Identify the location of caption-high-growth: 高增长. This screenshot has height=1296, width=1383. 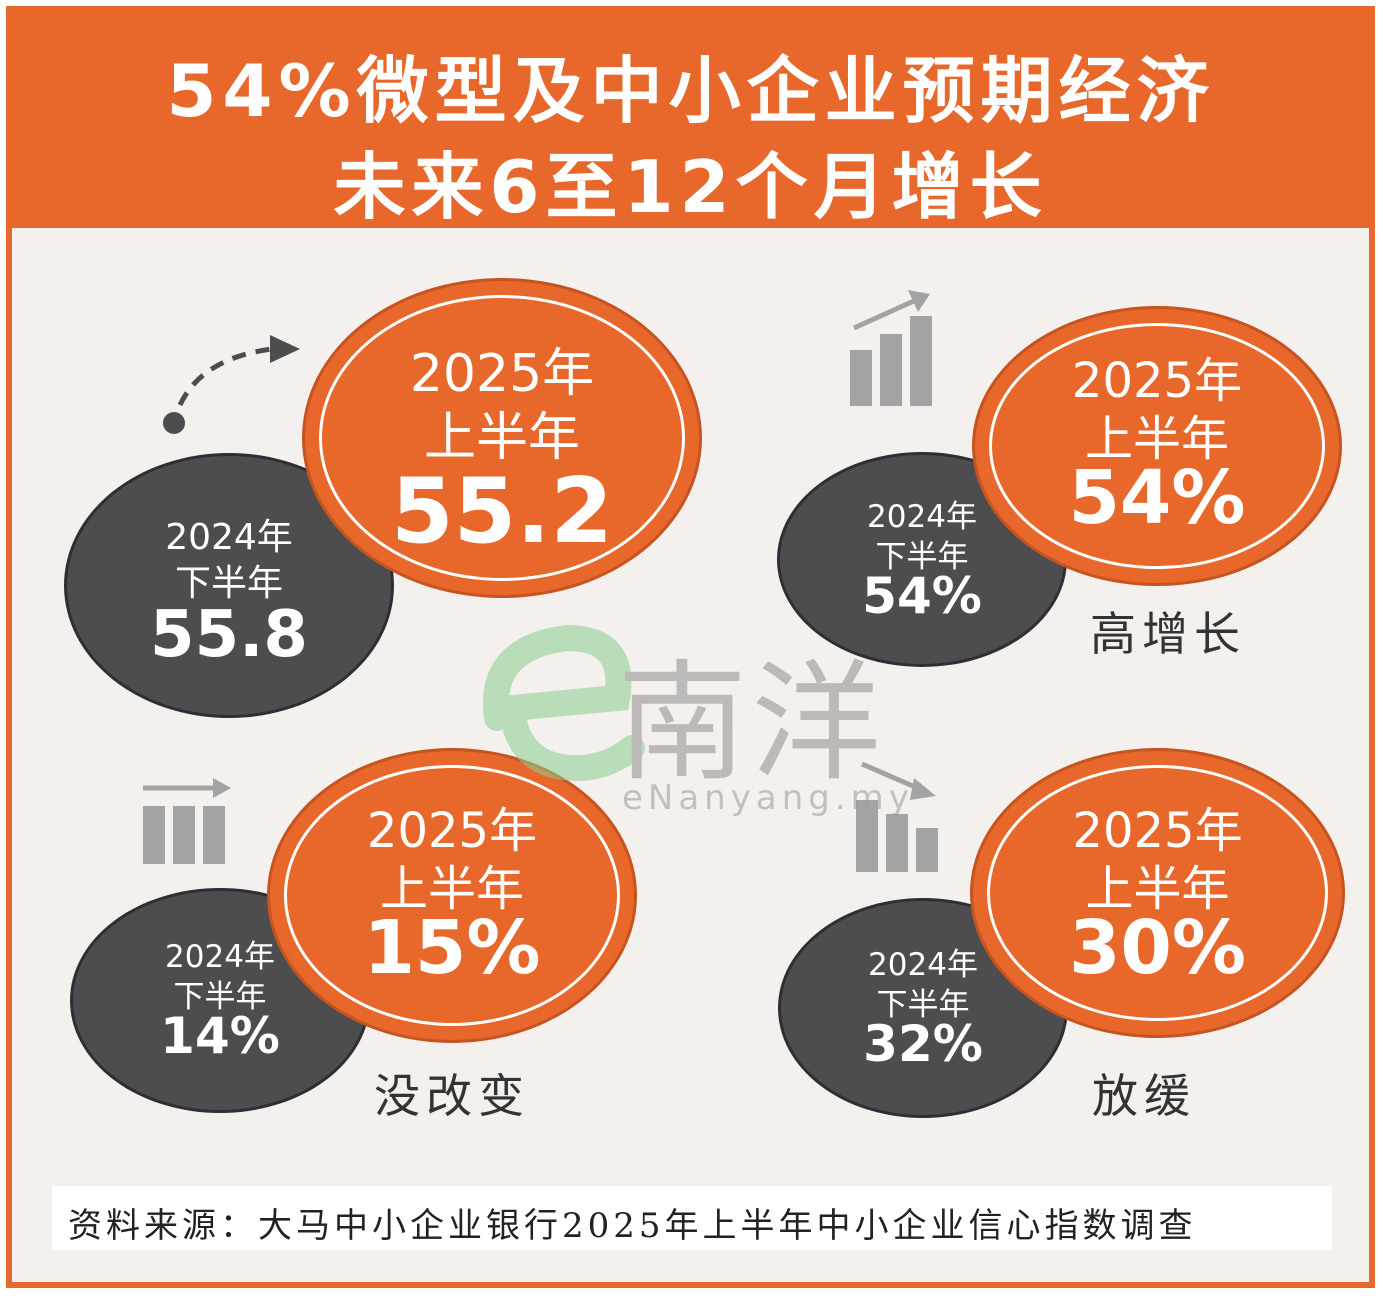
(1168, 634).